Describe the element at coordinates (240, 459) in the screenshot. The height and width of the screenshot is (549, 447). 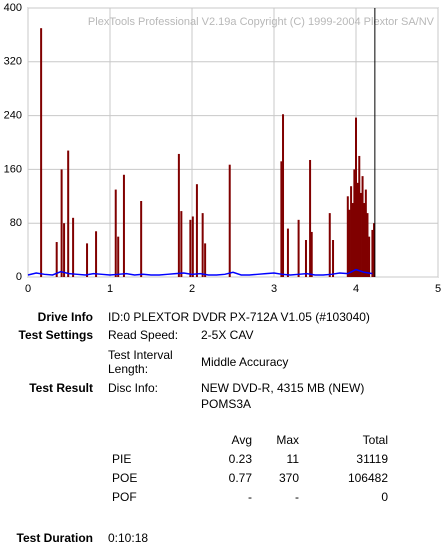
I see `cell: 0.23` at that location.